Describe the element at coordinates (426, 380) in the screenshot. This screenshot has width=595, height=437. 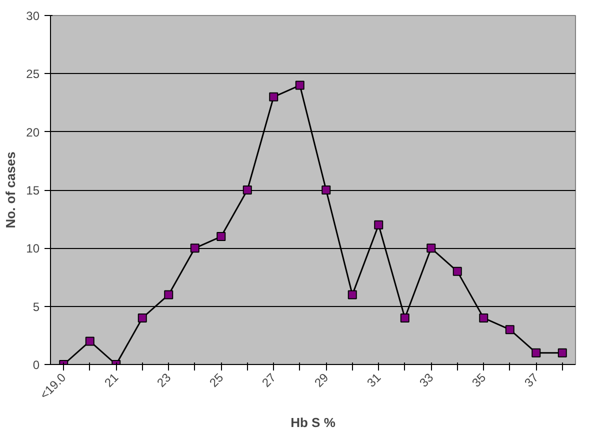
I see `x-tick-label: 33` at that location.